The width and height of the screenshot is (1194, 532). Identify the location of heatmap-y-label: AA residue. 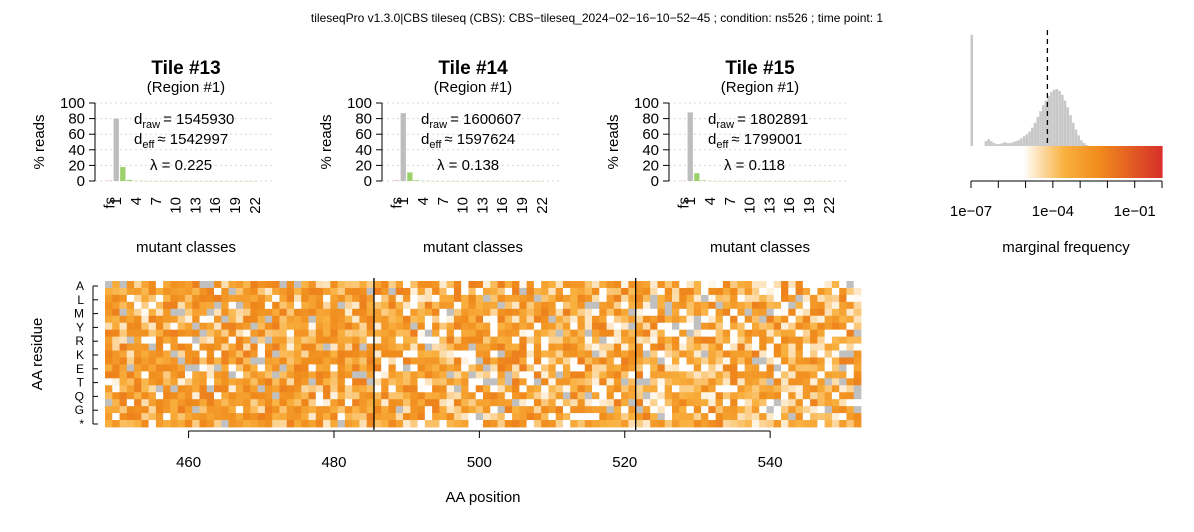
(37, 354).